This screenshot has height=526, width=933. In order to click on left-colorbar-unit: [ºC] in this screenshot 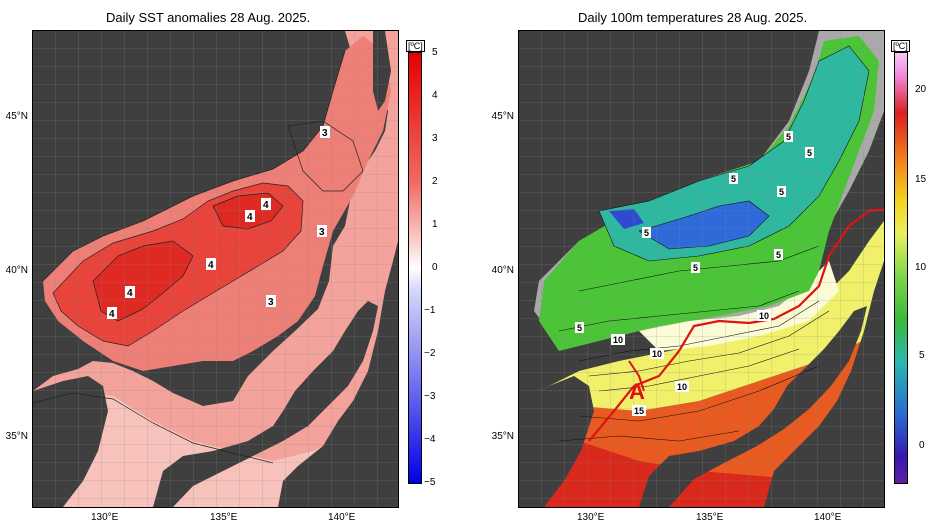, I will do `click(415, 46)`.